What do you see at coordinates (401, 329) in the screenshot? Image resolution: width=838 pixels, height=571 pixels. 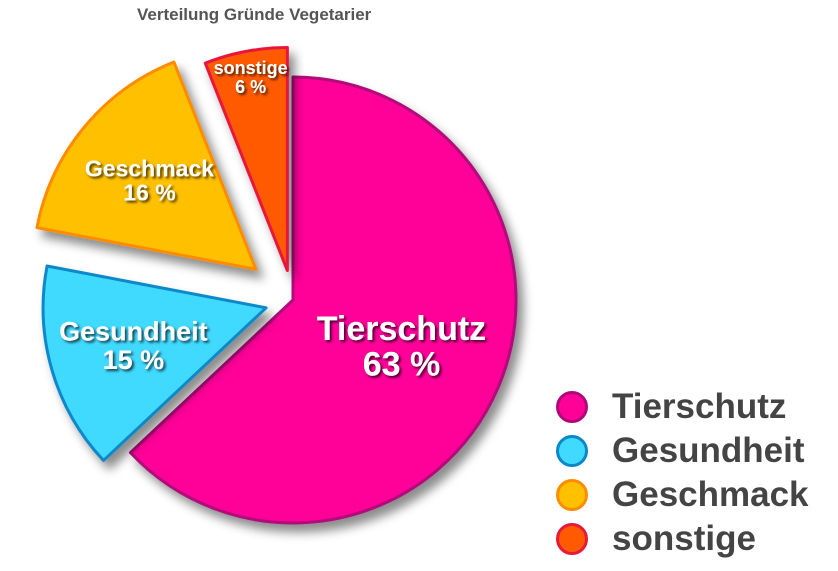 I see `slice-label-tierschutz: Tierschutz` at bounding box center [401, 329].